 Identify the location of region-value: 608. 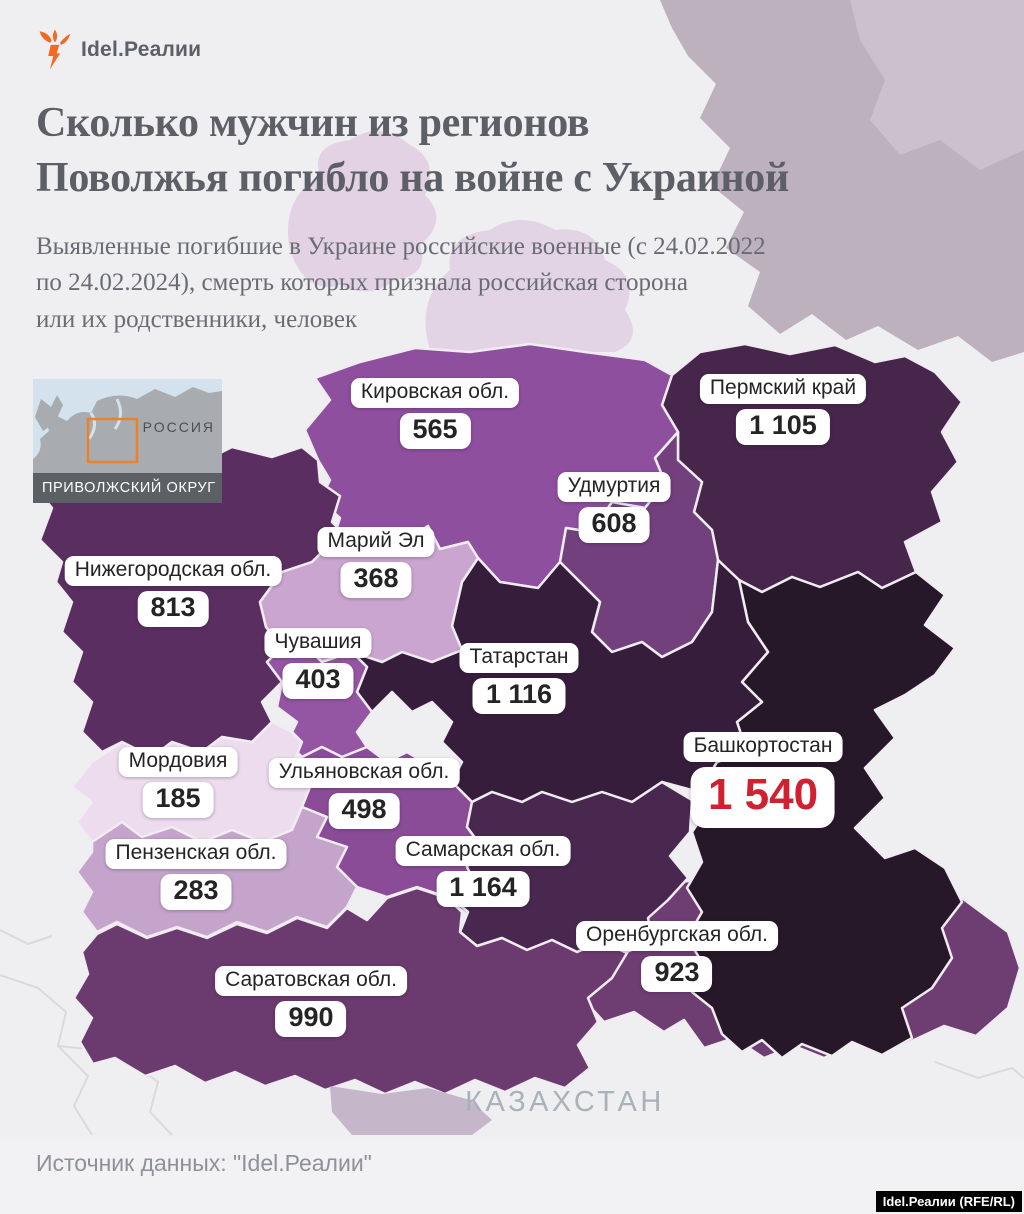
(614, 525).